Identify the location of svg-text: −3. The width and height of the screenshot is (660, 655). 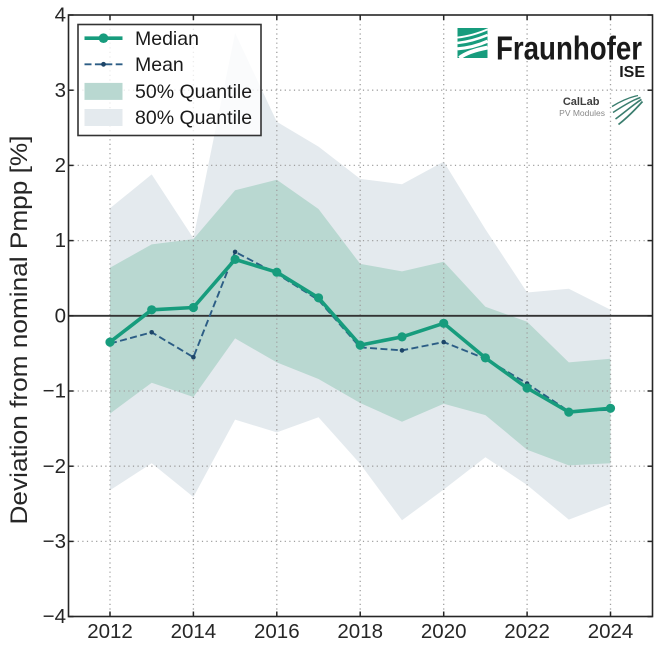
(54, 541).